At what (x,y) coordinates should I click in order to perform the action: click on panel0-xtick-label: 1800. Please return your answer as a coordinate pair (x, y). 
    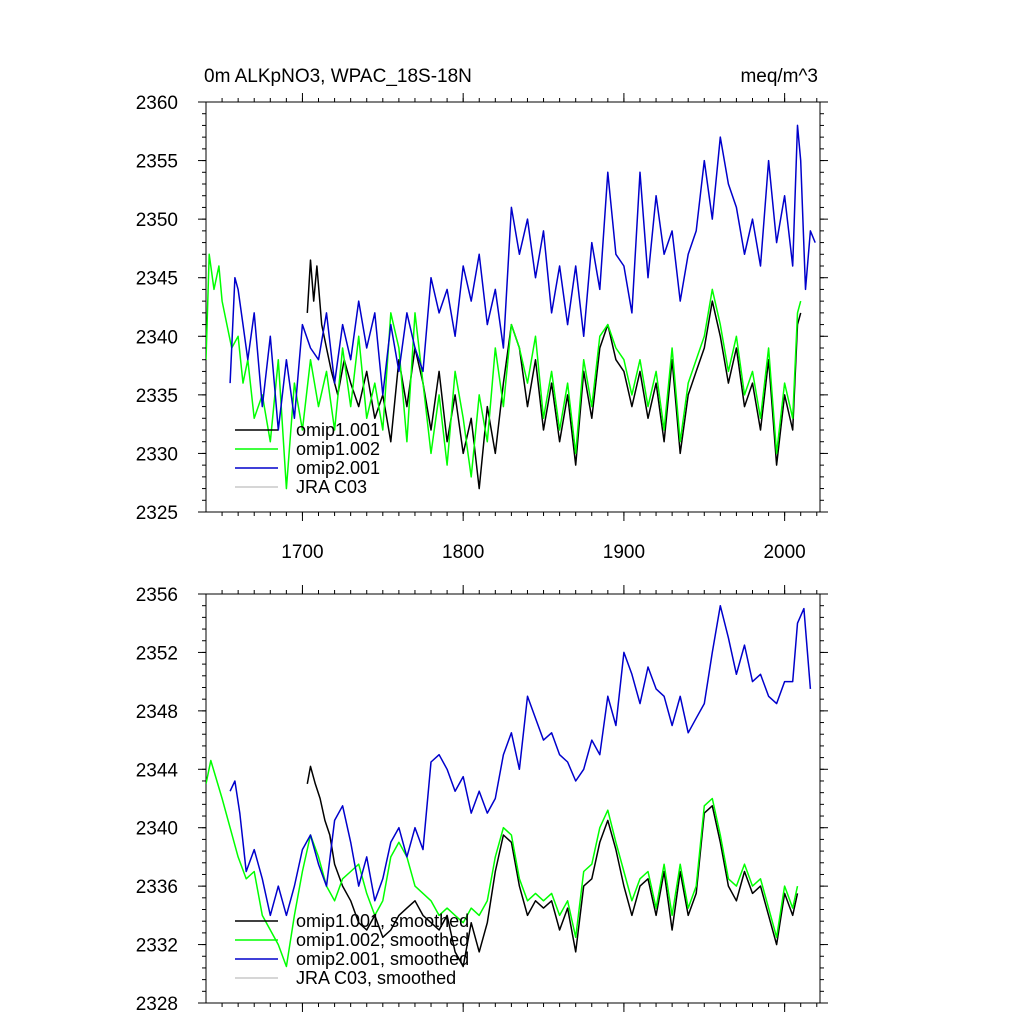
    Looking at the image, I should click on (463, 552).